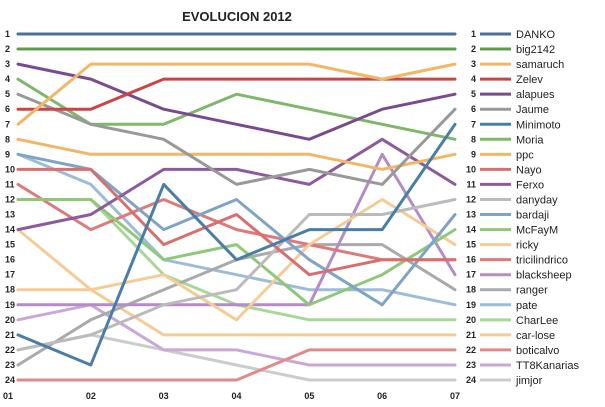 This screenshot has height=407, width=605. I want to click on legend-rank: 20, so click(471, 320).